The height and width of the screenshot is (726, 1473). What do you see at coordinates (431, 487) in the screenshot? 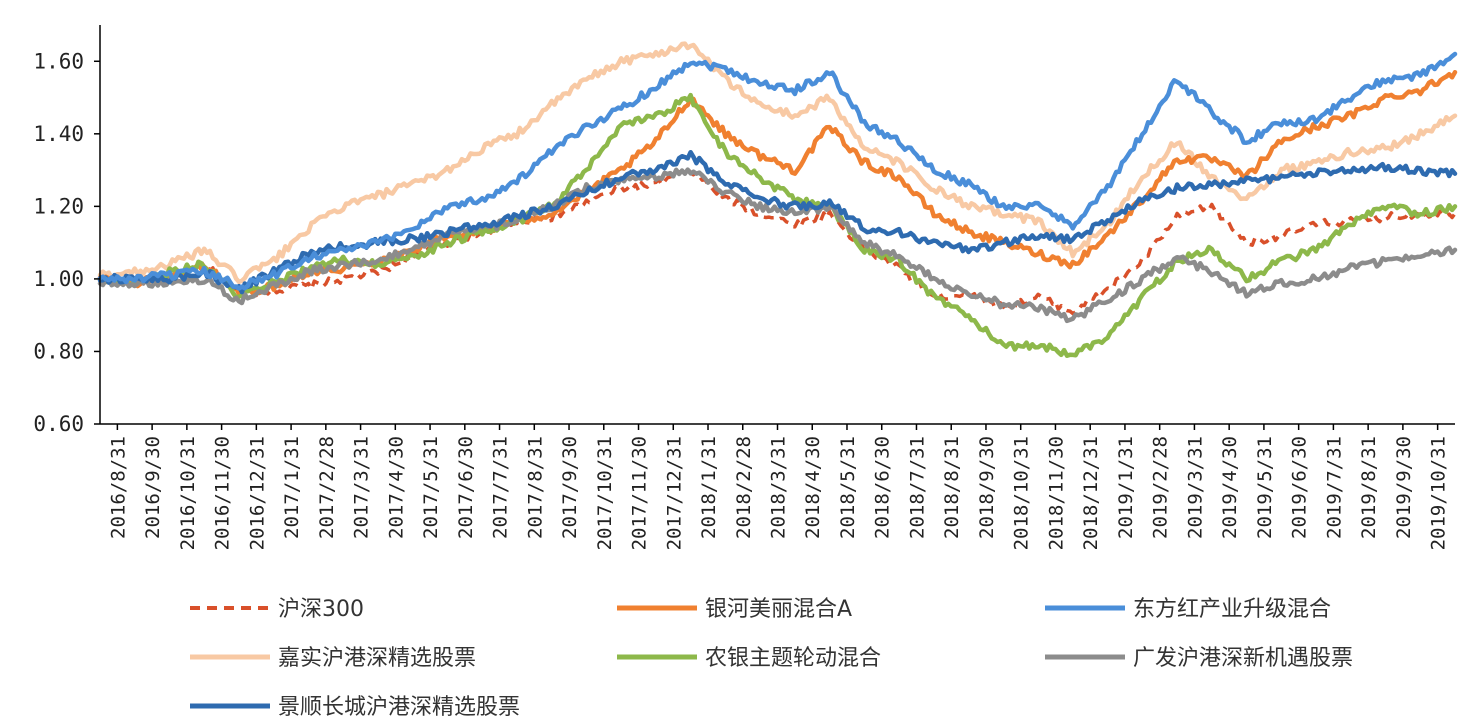
I see `x-tick-label: 2017/5/31` at bounding box center [431, 487].